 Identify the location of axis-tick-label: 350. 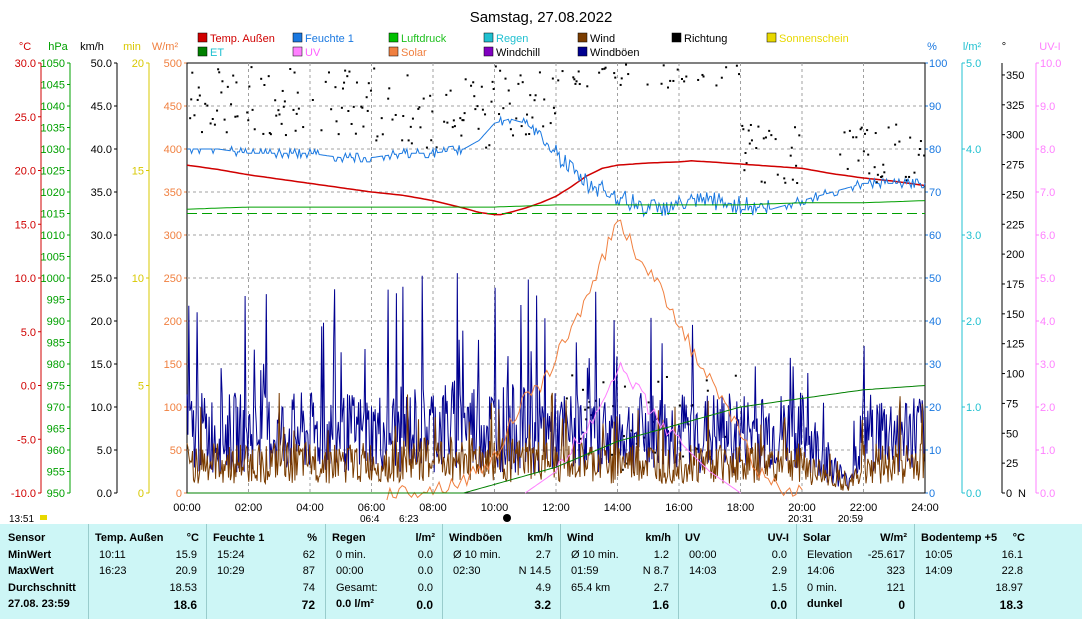
(173, 193).